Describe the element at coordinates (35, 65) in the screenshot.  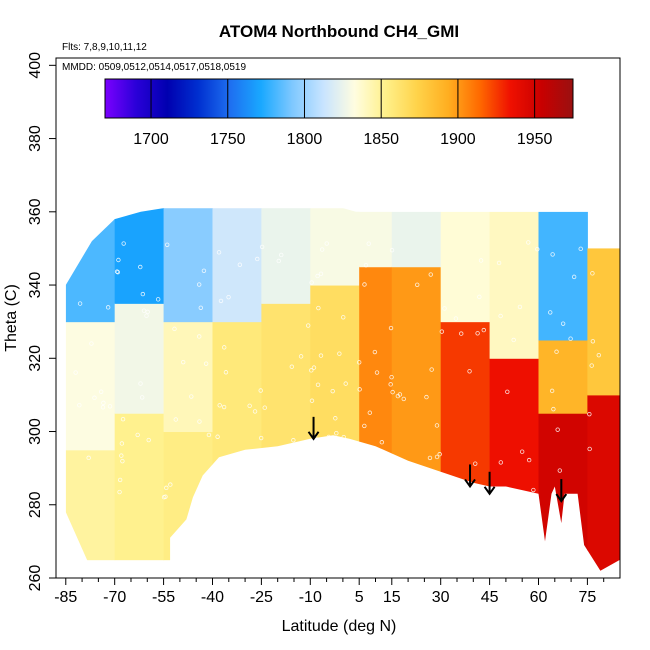
I see `y-tick-label: 400` at that location.